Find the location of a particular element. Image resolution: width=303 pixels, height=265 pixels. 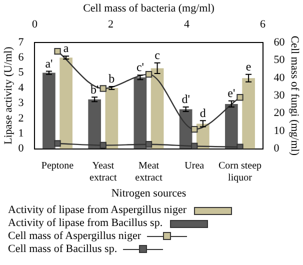

y2-tick-label: 60 is located at coordinates (280, 42).